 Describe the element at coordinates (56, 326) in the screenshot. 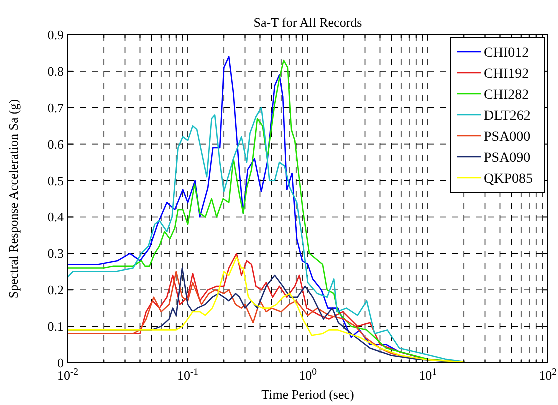

I see `y-tick-label: 0.1` at that location.